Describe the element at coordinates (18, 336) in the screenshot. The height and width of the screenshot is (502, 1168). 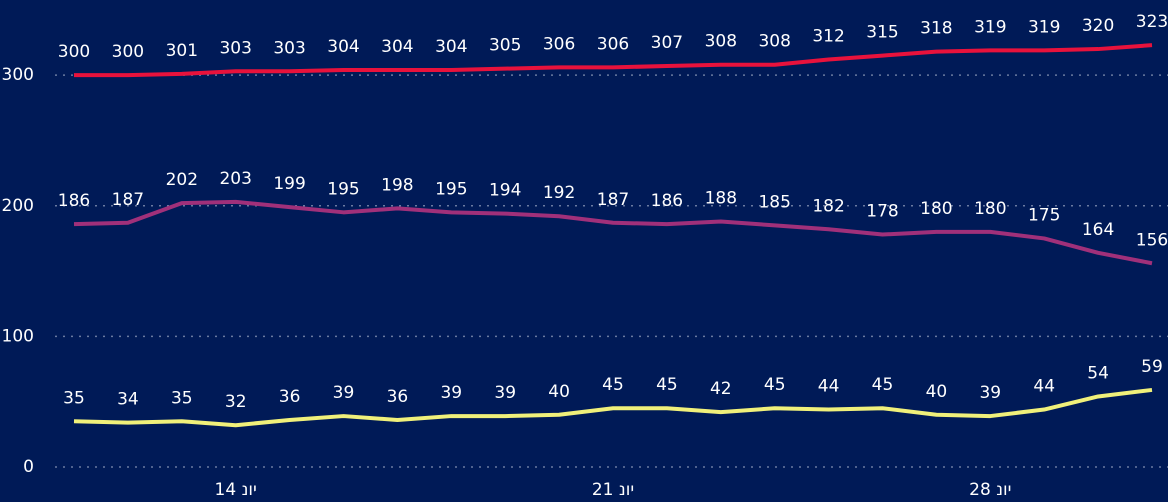
I see `y-tick-label: 100` at that location.